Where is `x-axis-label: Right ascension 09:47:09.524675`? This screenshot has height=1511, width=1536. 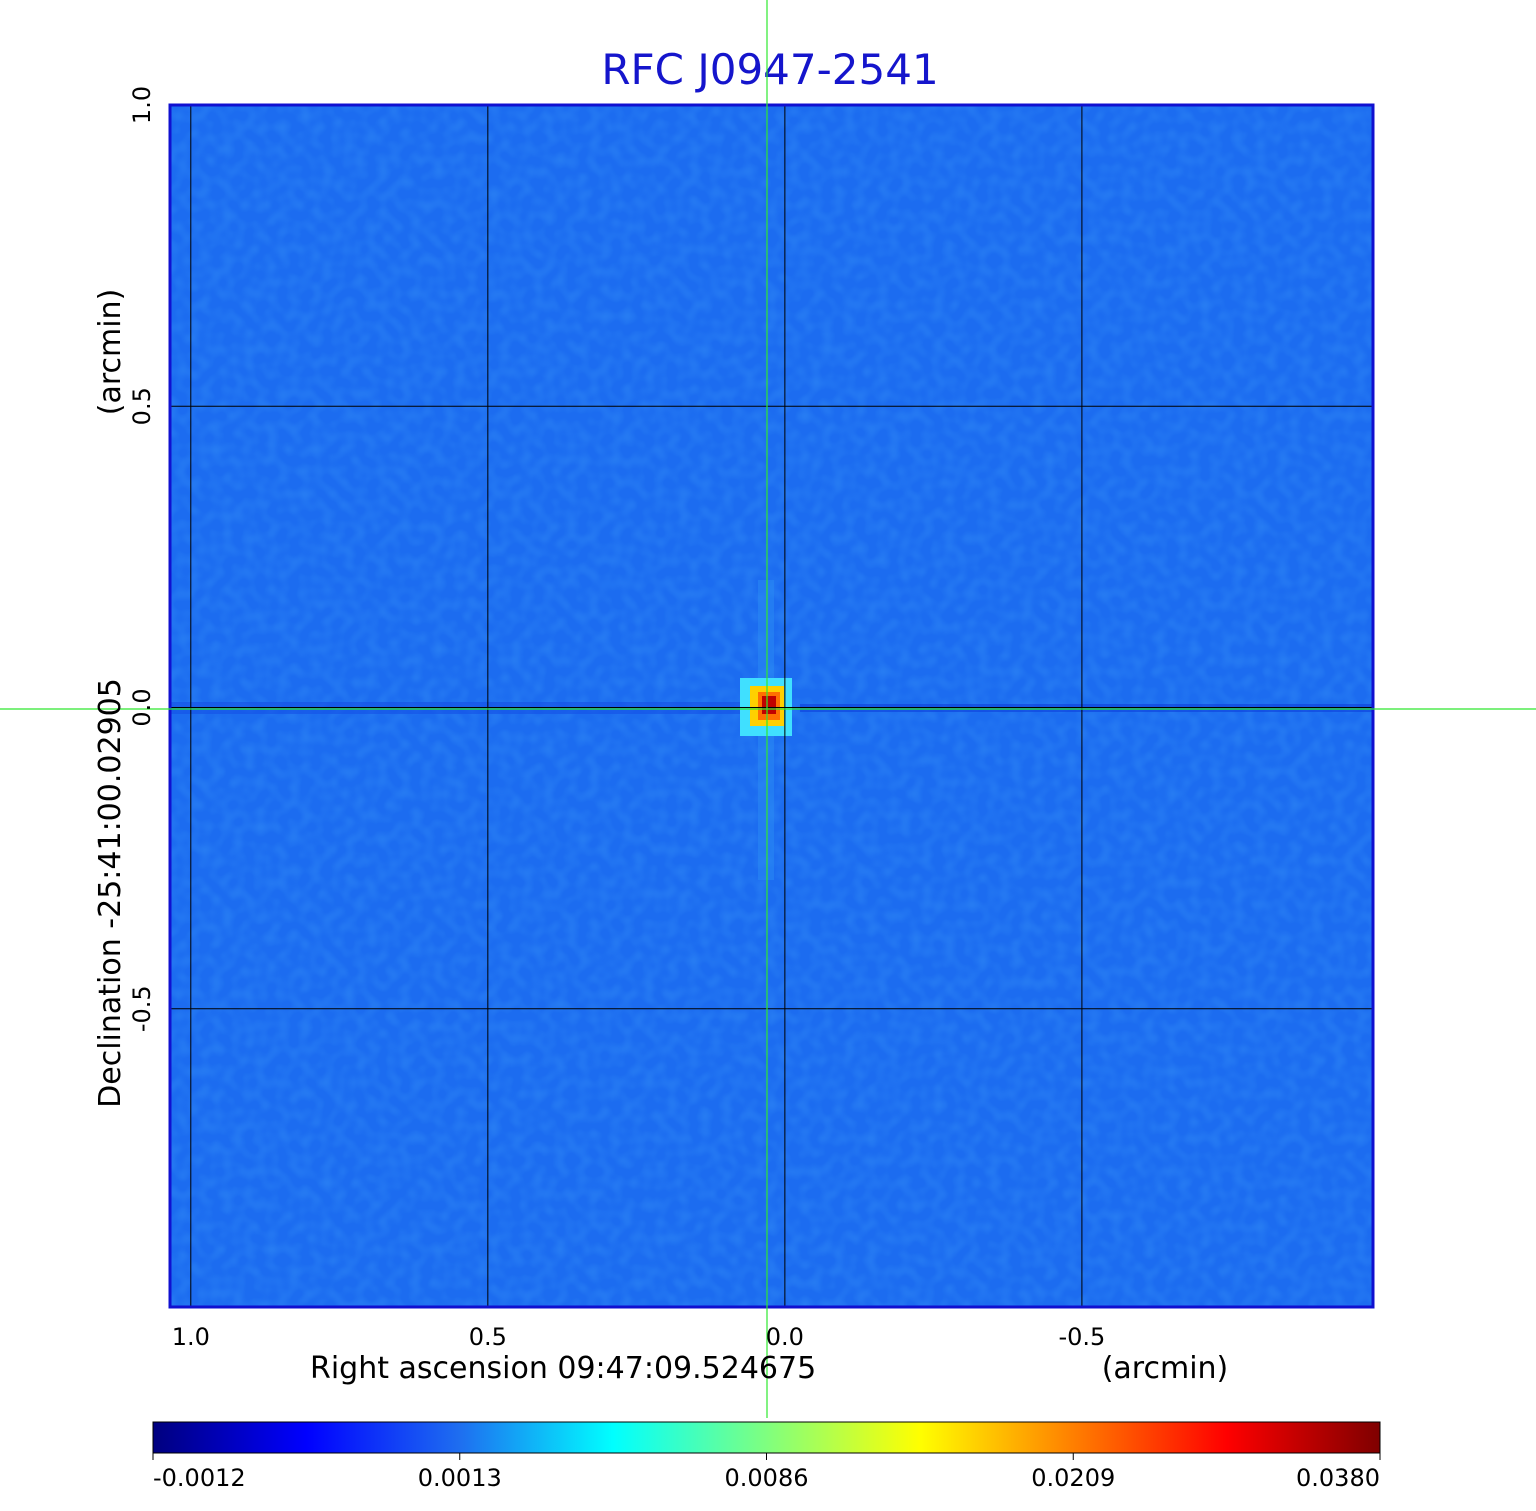 x-axis-label: Right ascension 09:47:09.524675 is located at coordinates (563, 1368).